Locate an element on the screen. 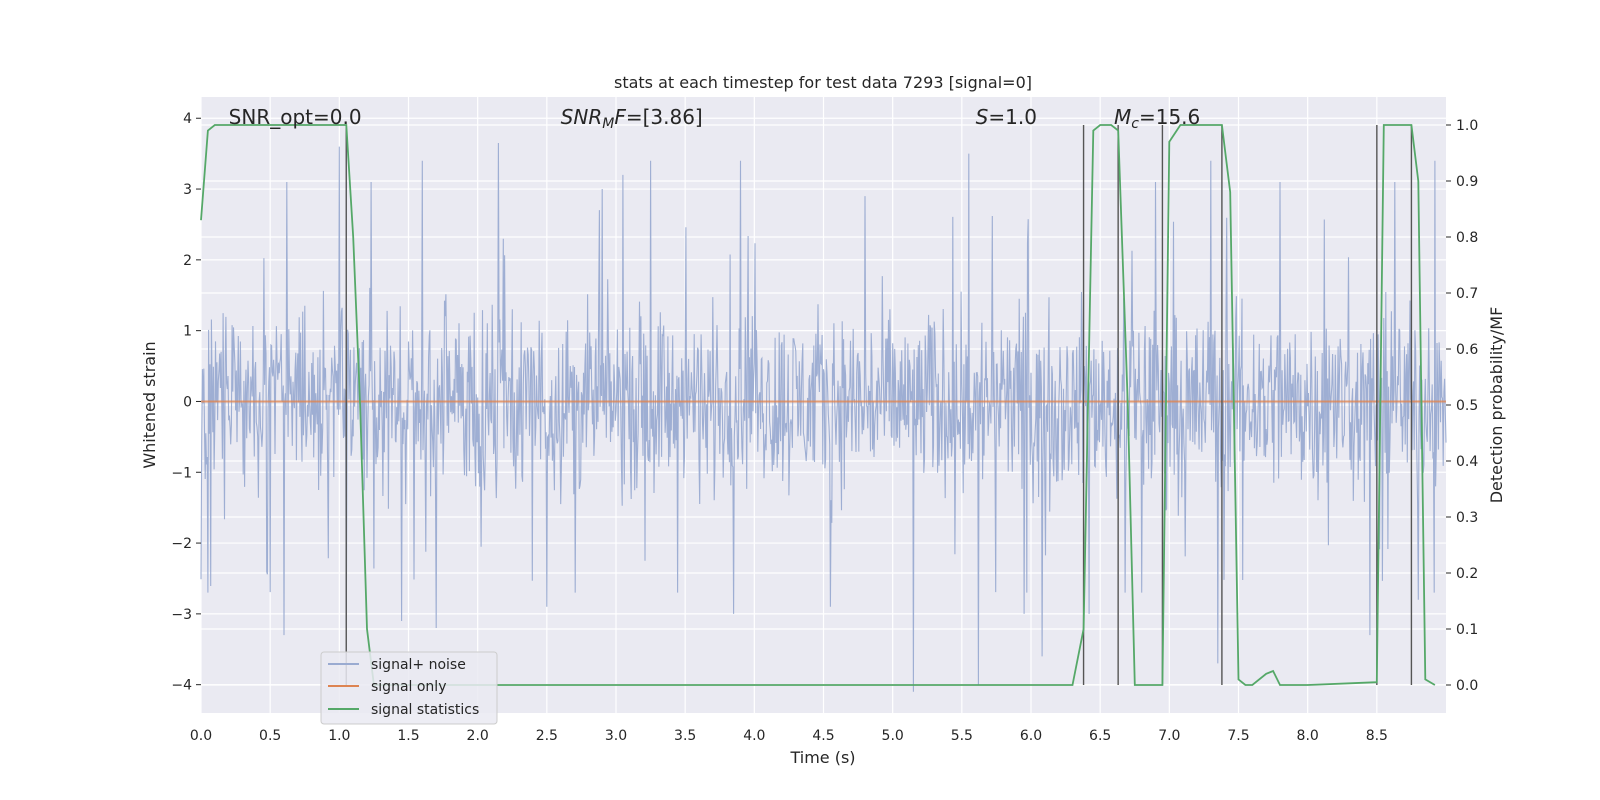  x-axis-label: Time (s) is located at coordinates (822, 757).